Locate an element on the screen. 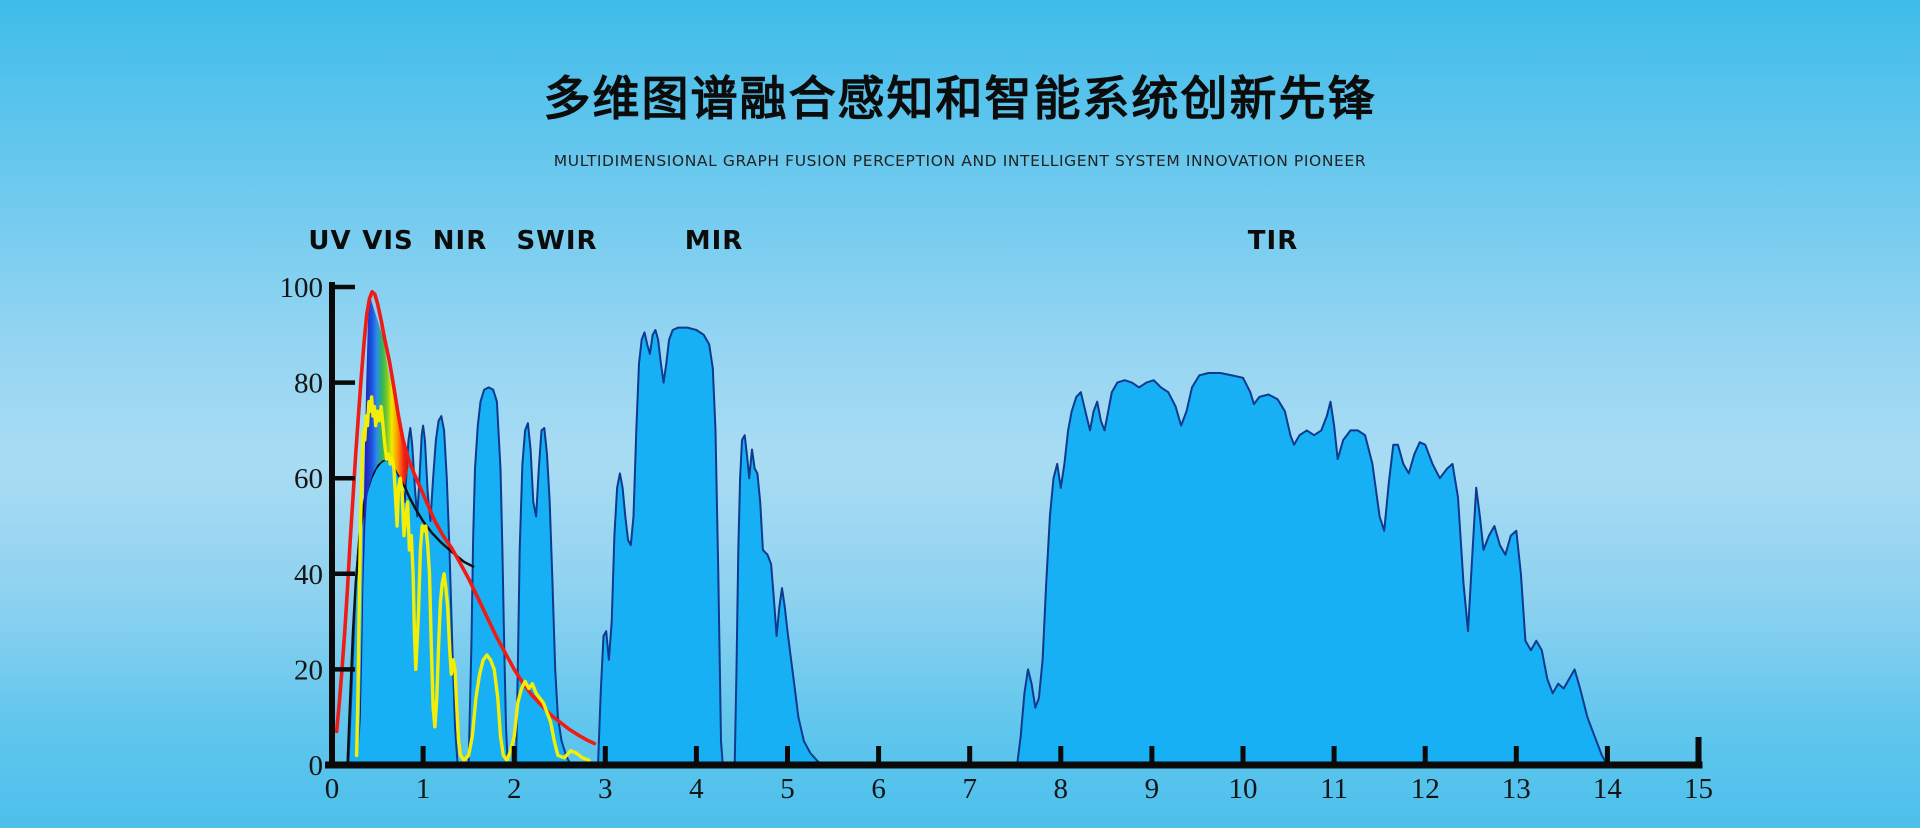 This screenshot has height=828, width=1920. band-label-nir: NIR is located at coordinates (460, 241).